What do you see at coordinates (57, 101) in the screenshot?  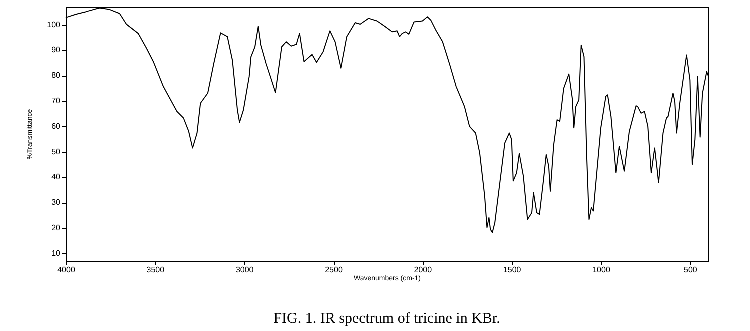 I see `y-tick-label: 70` at bounding box center [57, 101].